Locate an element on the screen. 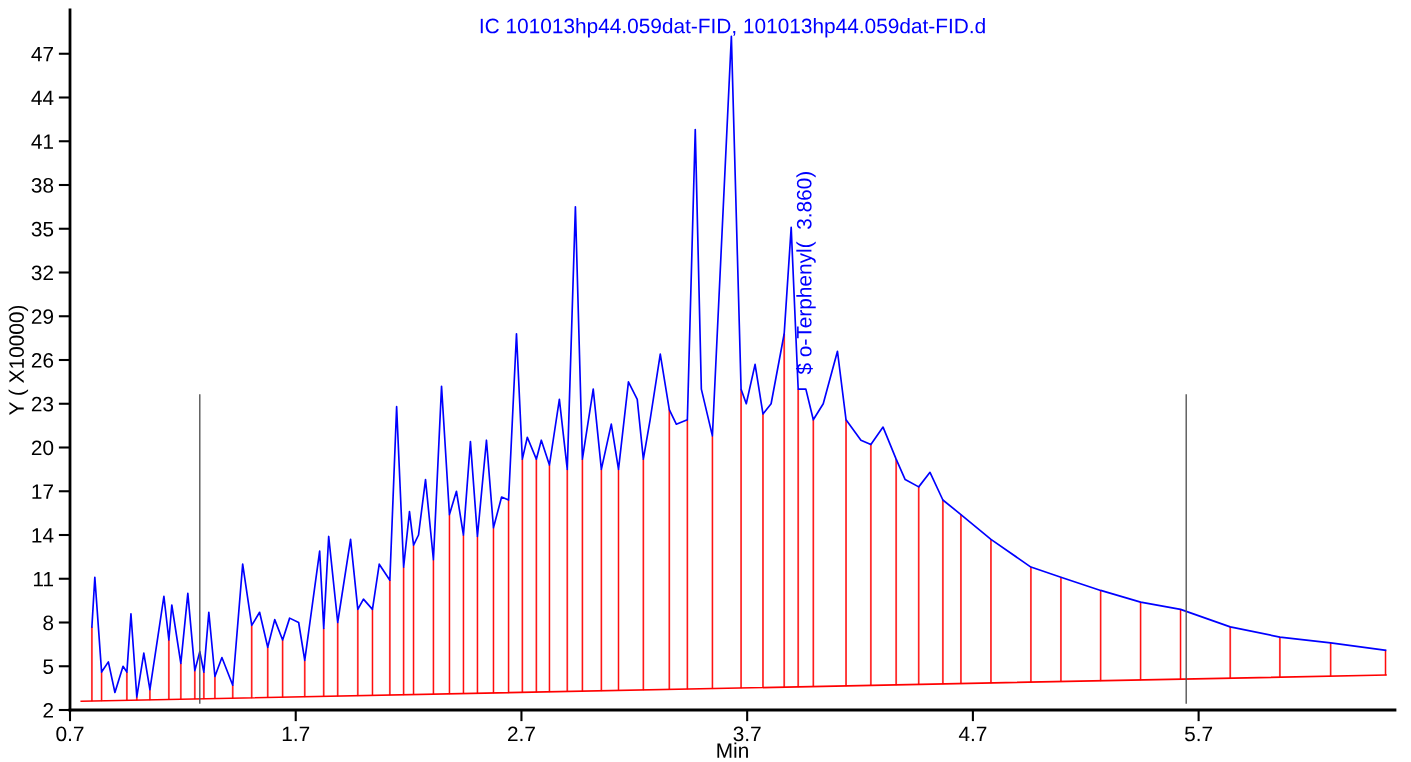  y-tick-label: 29 is located at coordinates (42, 316).